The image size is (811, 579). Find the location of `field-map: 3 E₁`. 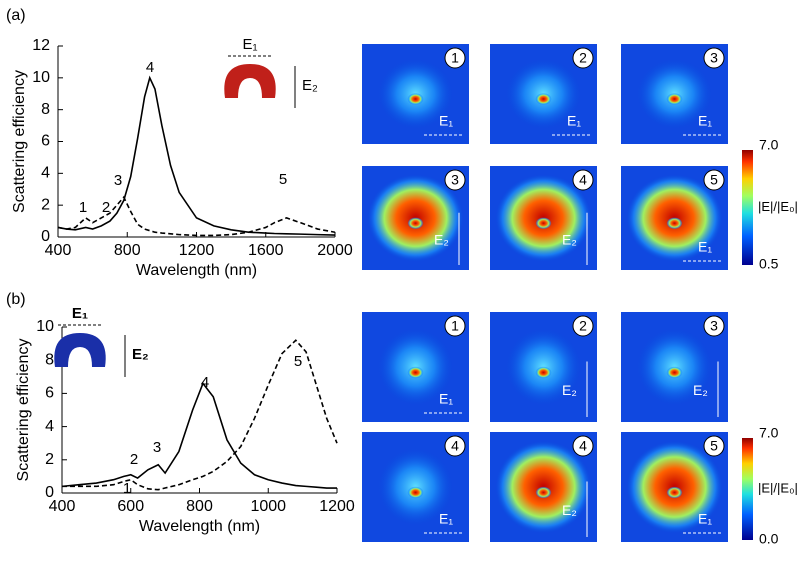

field-map: 3 E₁ is located at coordinates (674, 94).